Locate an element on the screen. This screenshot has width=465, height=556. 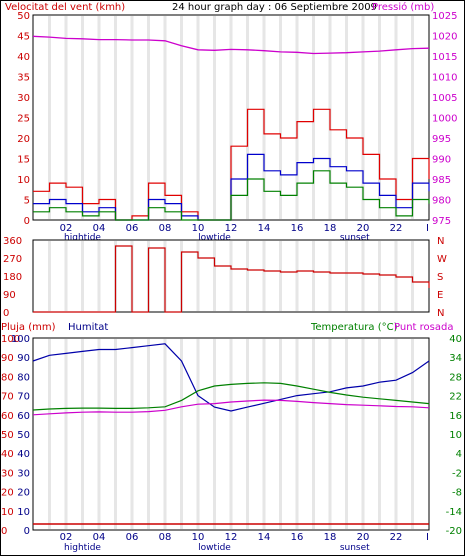
humidity-y-tick: 50 is located at coordinates (23, 435).